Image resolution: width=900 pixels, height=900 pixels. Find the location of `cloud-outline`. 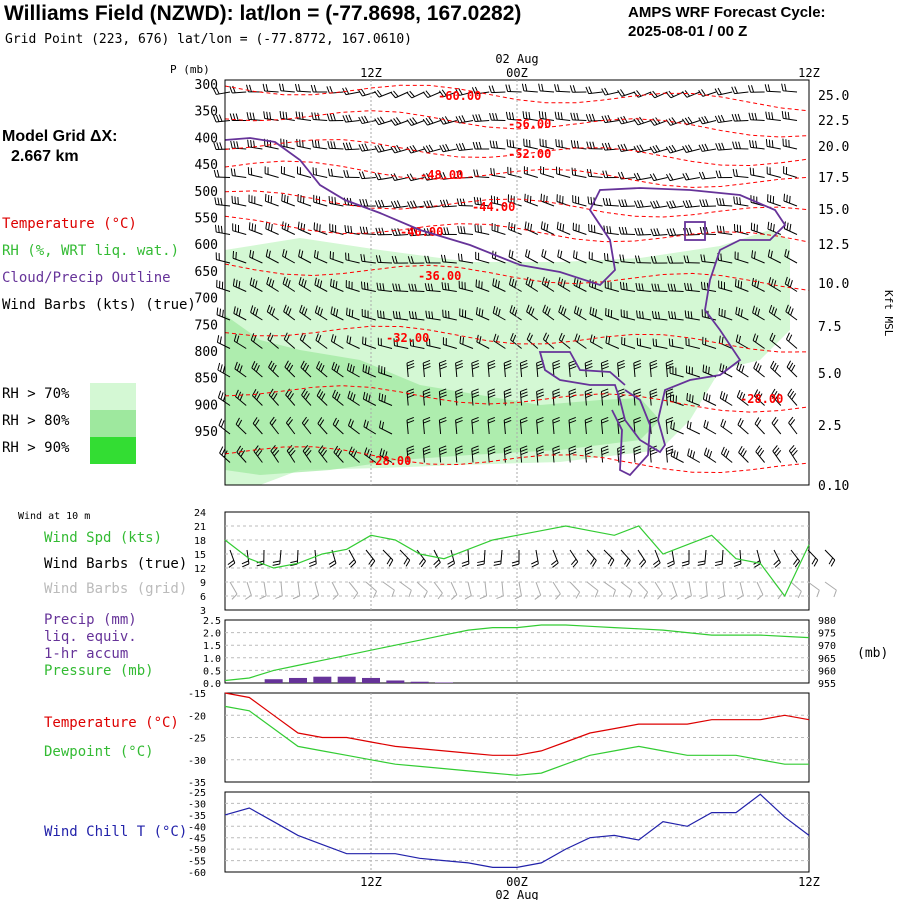

cloud-outline is located at coordinates (695, 231).